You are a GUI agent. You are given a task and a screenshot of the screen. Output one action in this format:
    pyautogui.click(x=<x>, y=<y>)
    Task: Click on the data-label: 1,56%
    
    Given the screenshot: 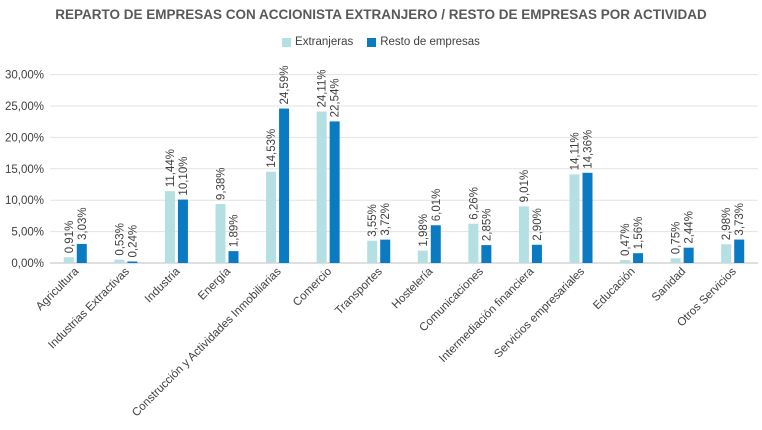 What is the action you would take?
    pyautogui.click(x=639, y=233)
    